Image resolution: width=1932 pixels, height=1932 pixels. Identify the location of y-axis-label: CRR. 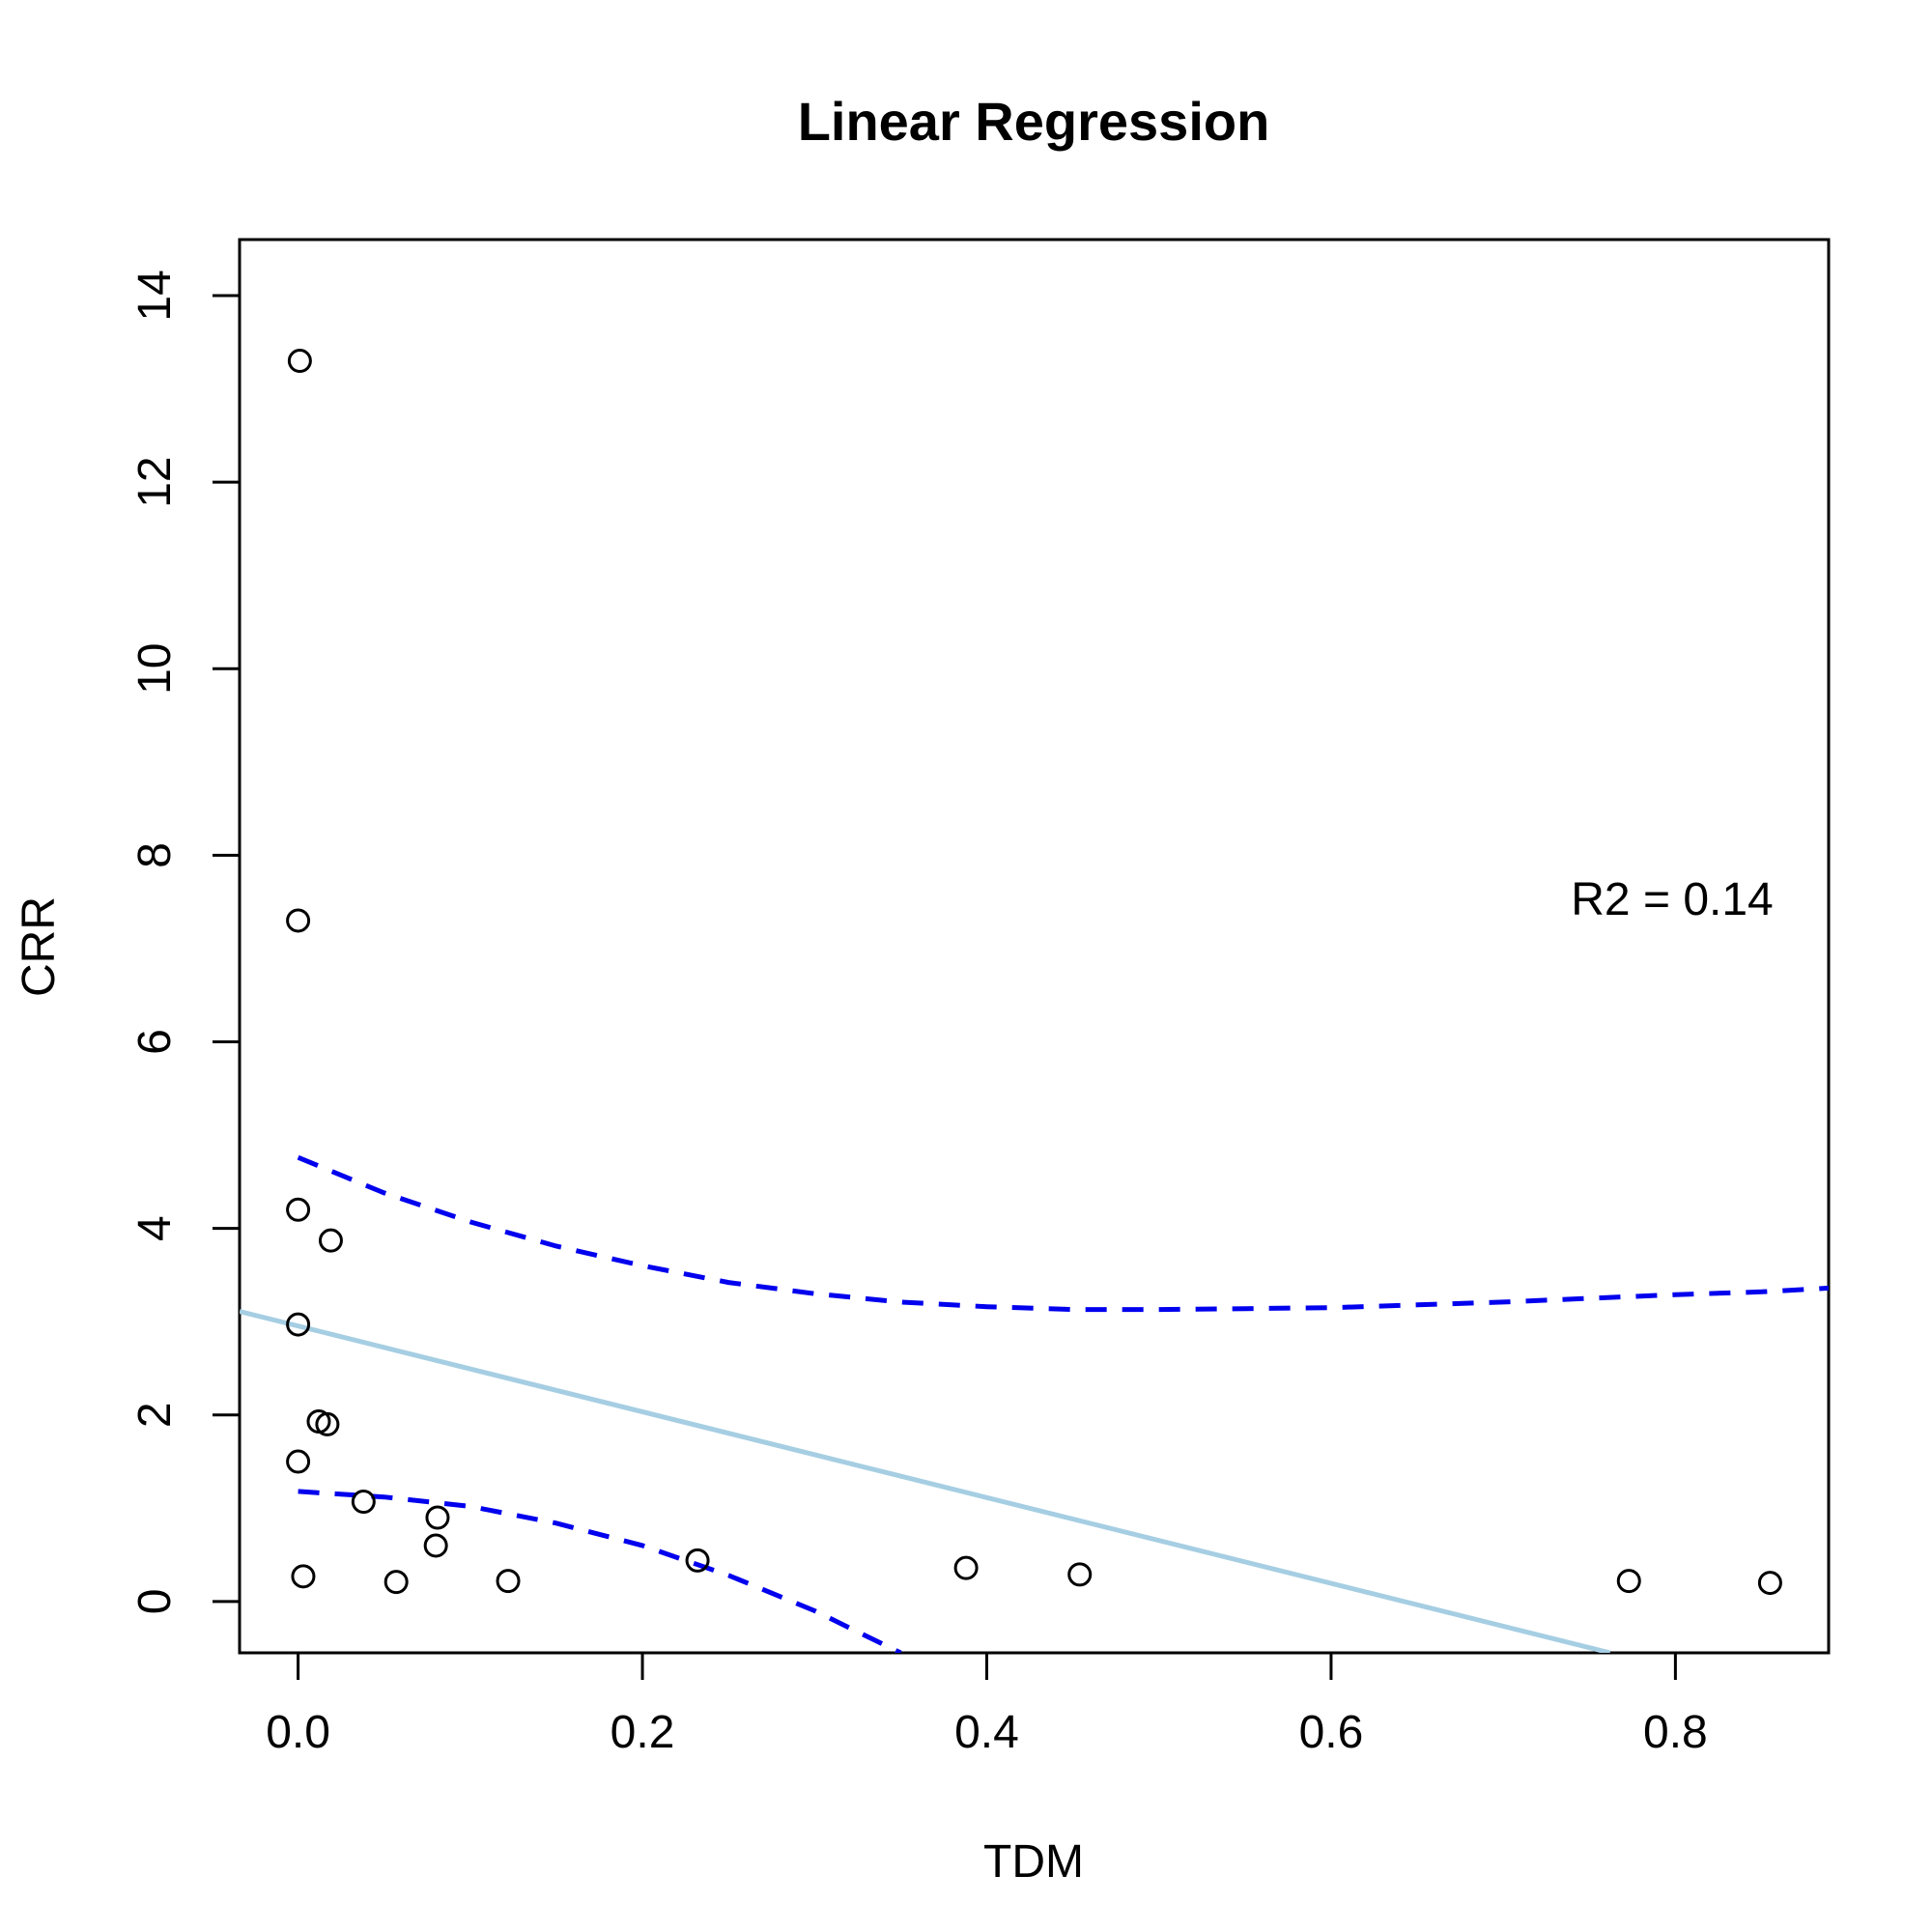
(39, 946).